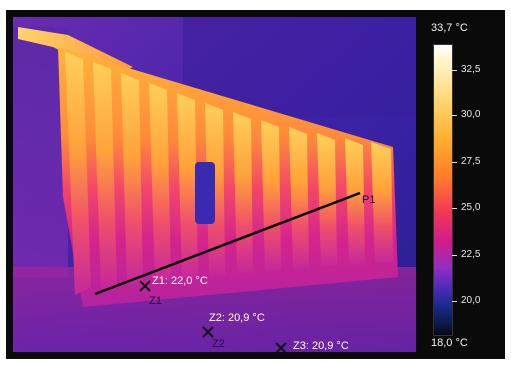 This screenshot has height=365, width=511. Describe the element at coordinates (321, 346) in the screenshot. I see `marker-z3-reading: Z3: 20,9 °C` at that location.